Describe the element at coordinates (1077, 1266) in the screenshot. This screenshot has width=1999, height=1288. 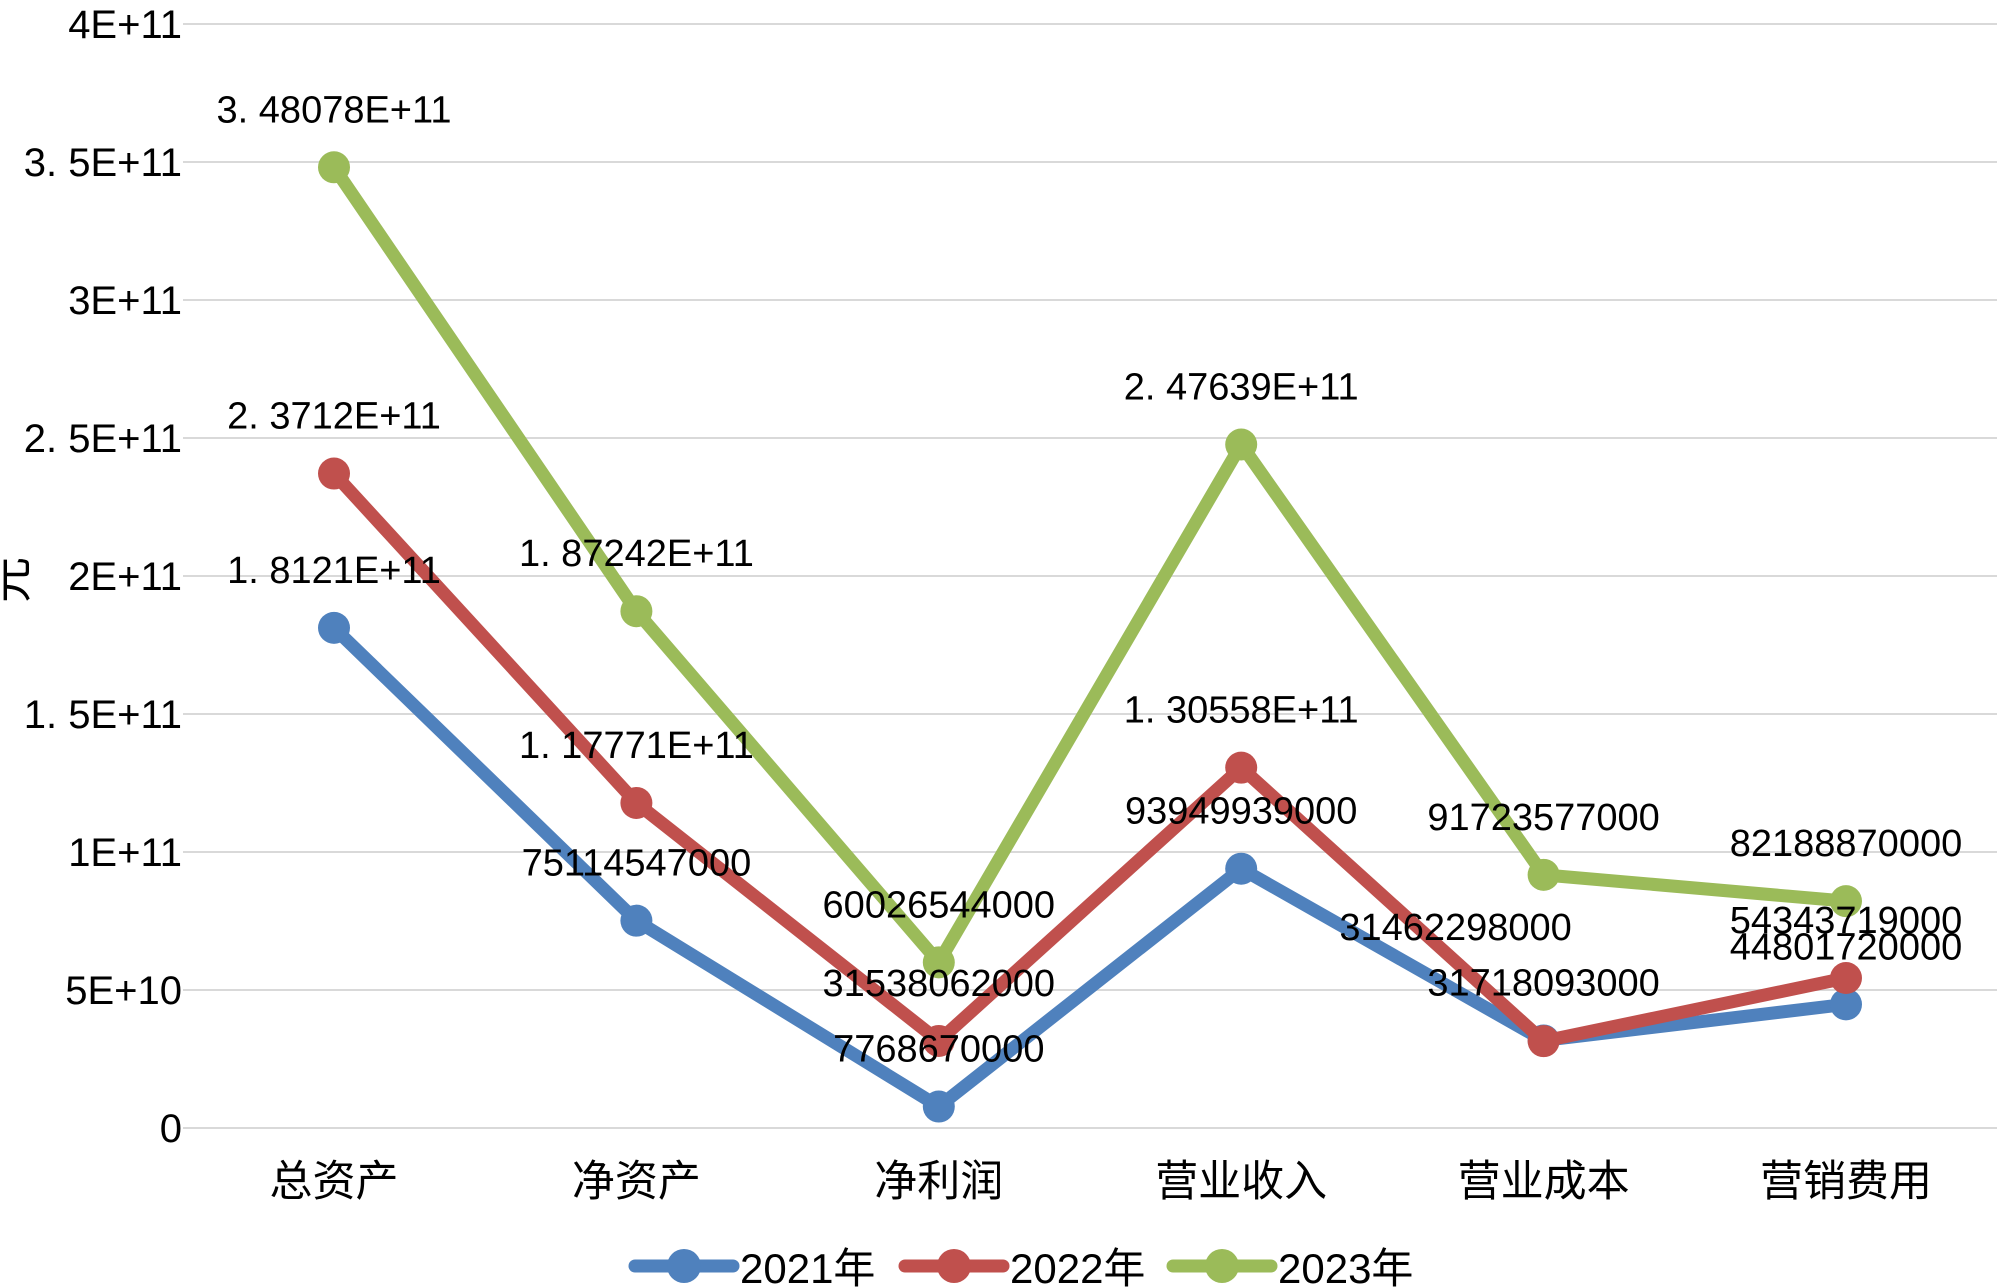
I see `legend-label: 2022年` at that location.